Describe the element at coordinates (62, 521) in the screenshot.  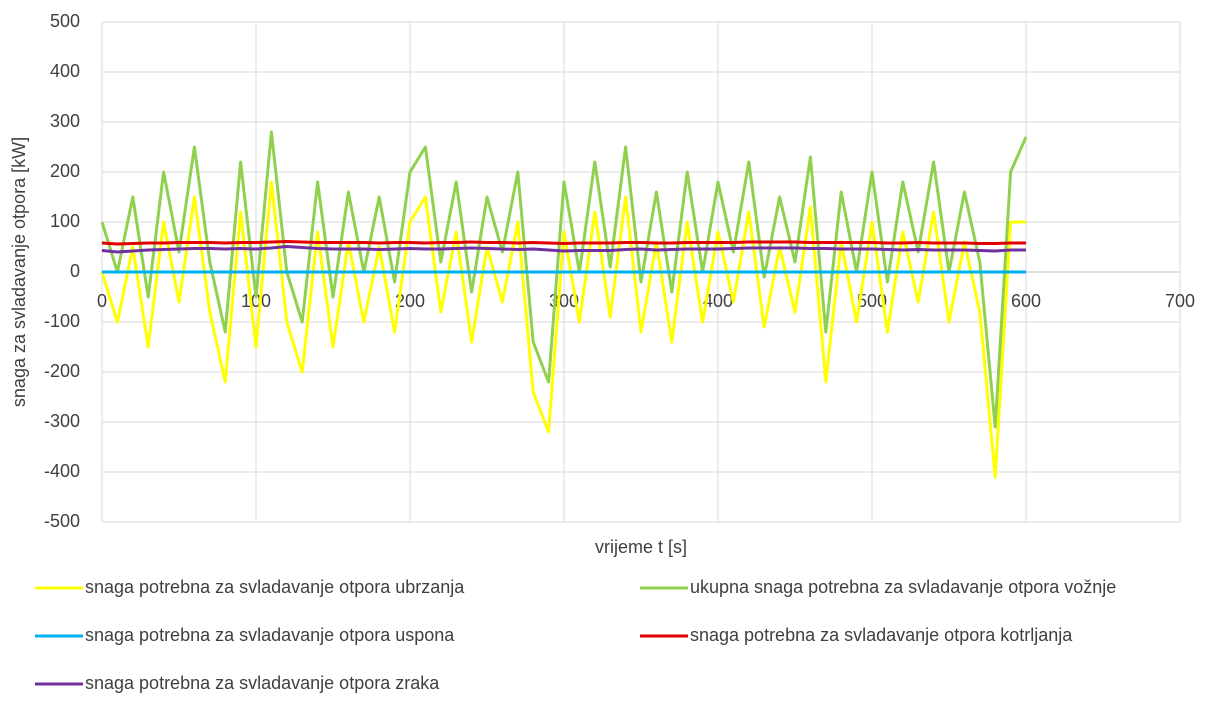
I see `y-tick-label: -500` at that location.